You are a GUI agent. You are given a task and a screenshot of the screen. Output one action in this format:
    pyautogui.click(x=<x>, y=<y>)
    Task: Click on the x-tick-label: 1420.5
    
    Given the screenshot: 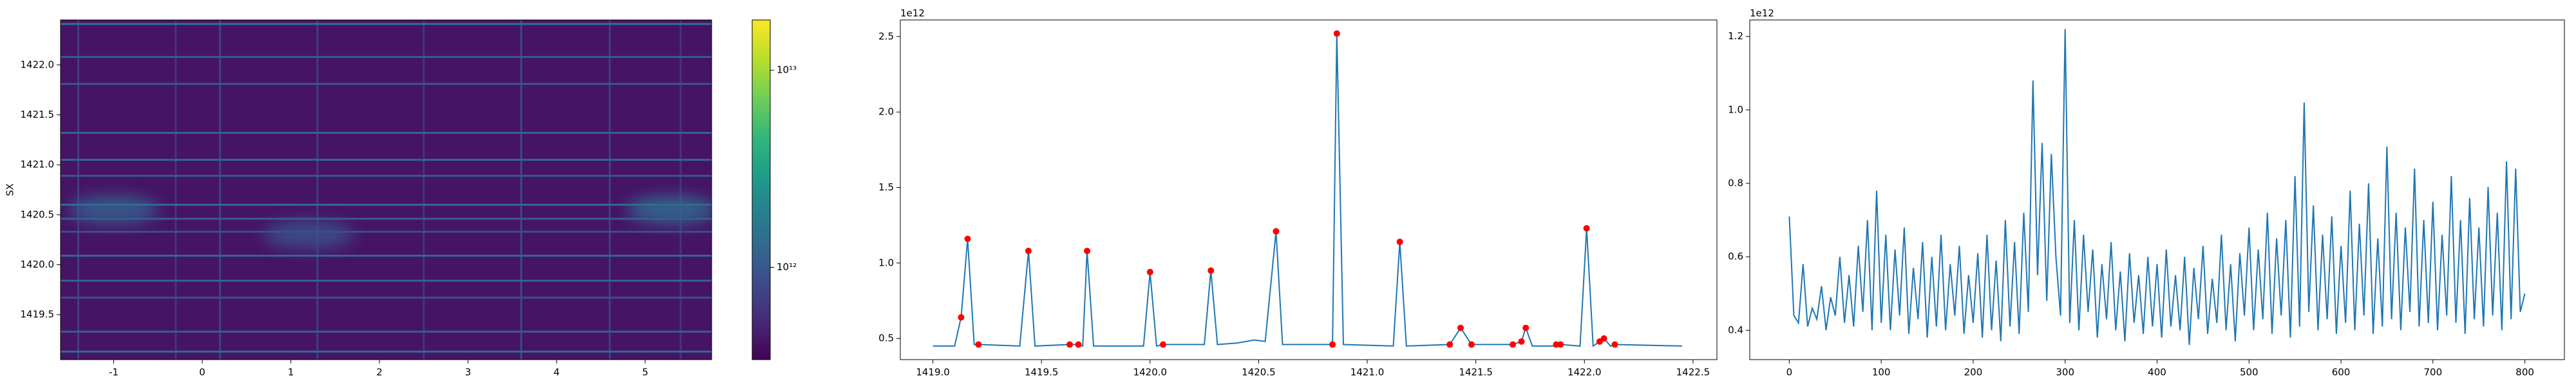 What is the action you would take?
    pyautogui.click(x=1259, y=372)
    